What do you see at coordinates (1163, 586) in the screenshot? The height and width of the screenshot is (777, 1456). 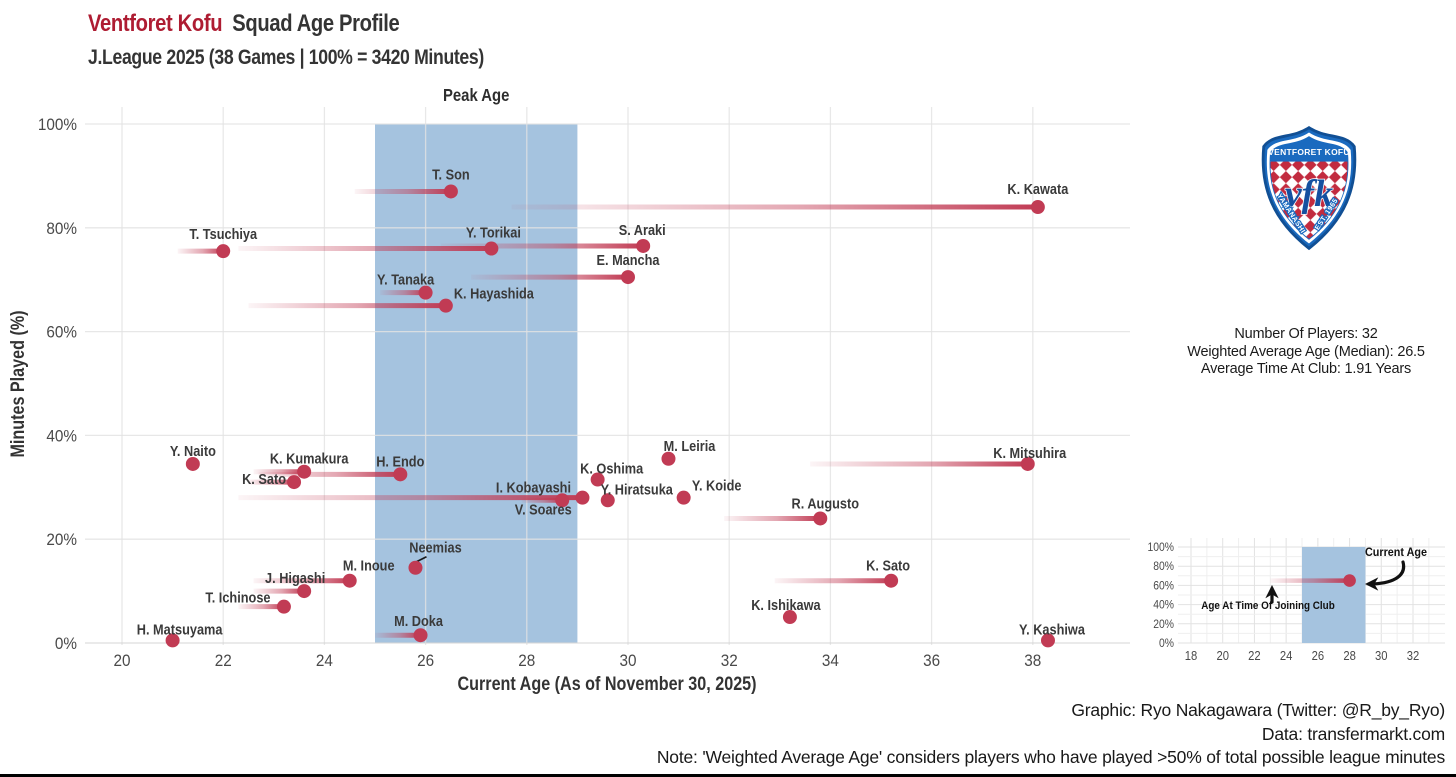 I see `legend-y-tick-label: 60%` at bounding box center [1163, 586].